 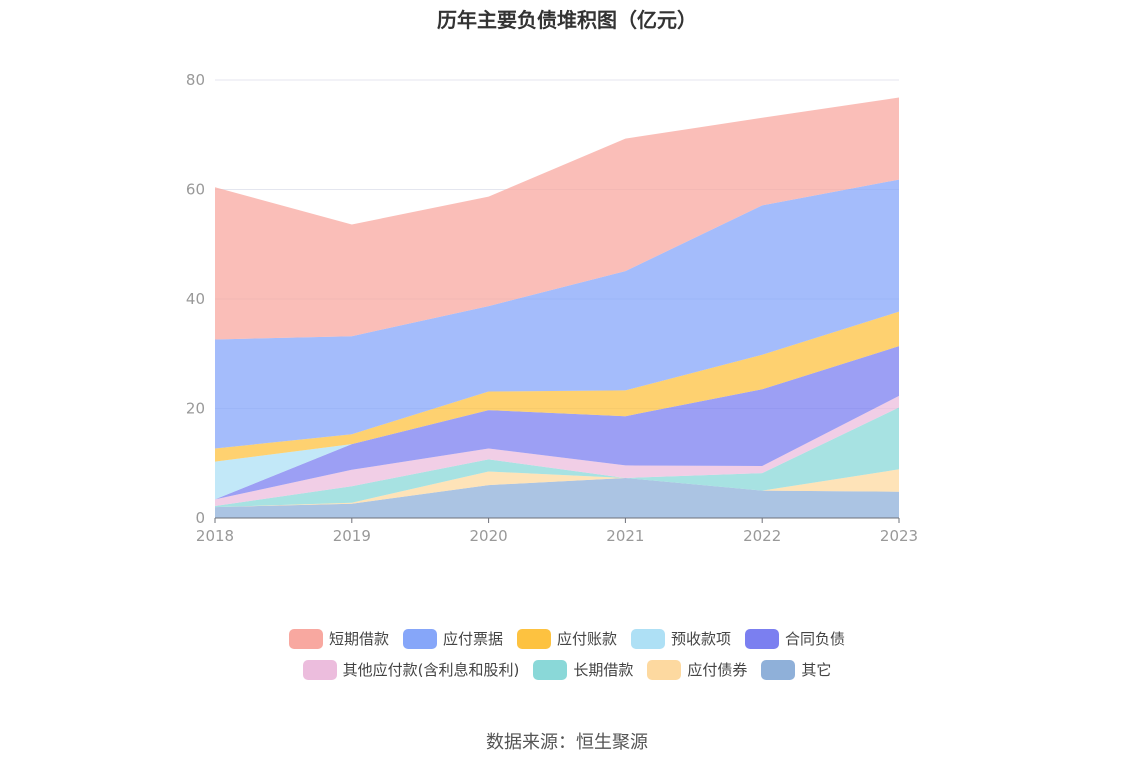 I want to click on legend-label: 其他应付款(含利息和股利), so click(x=431, y=670).